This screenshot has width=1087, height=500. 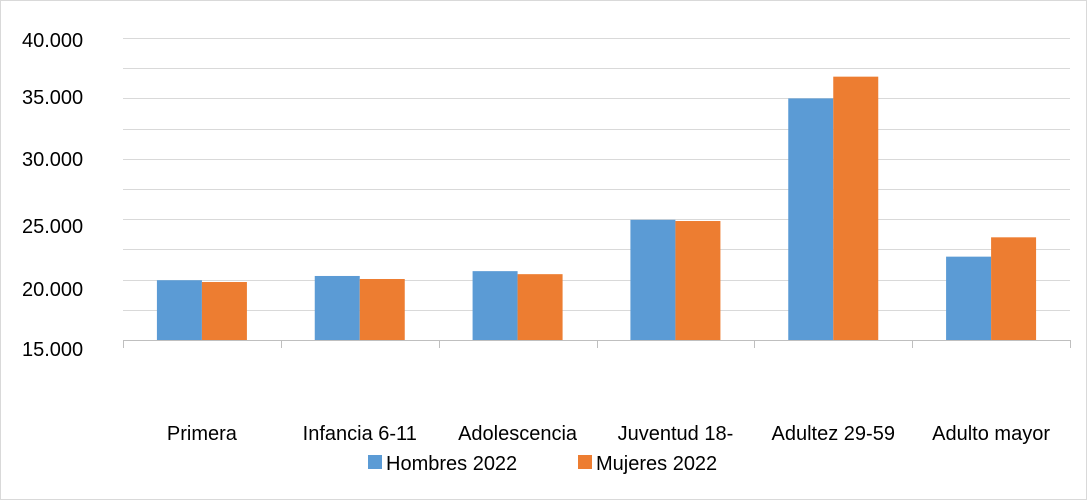 What do you see at coordinates (360, 434) in the screenshot?
I see `x-category-label: Infancia 6-11` at bounding box center [360, 434].